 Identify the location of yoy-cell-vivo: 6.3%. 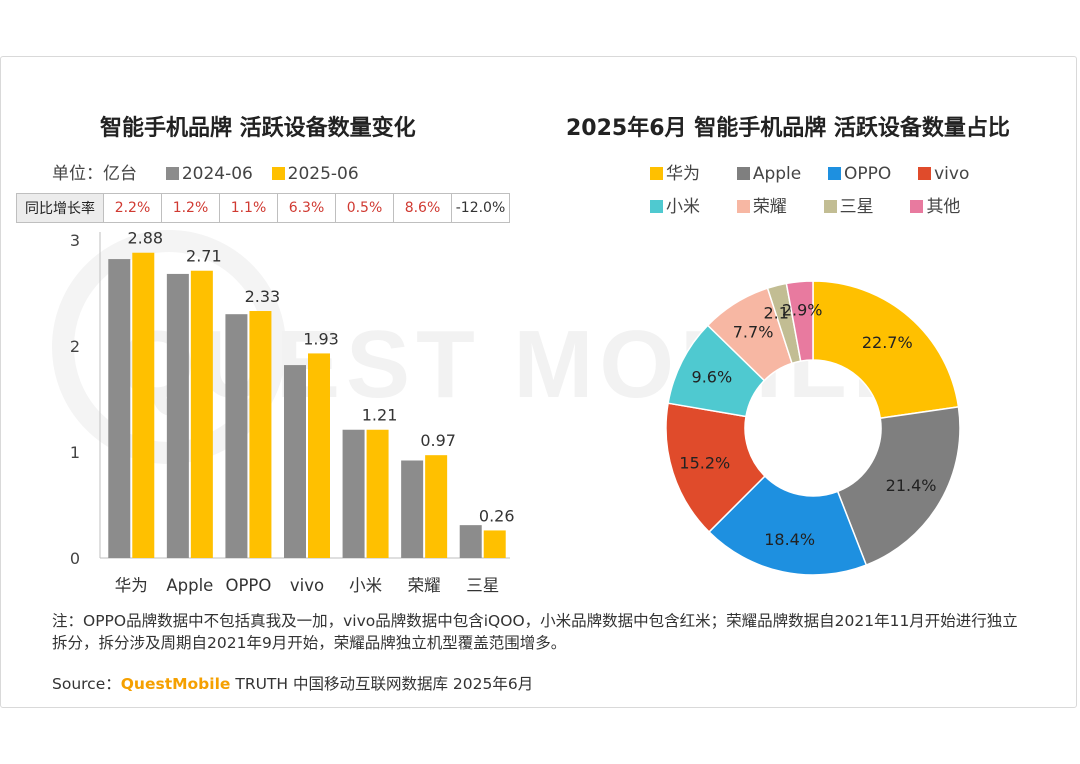
(306, 208).